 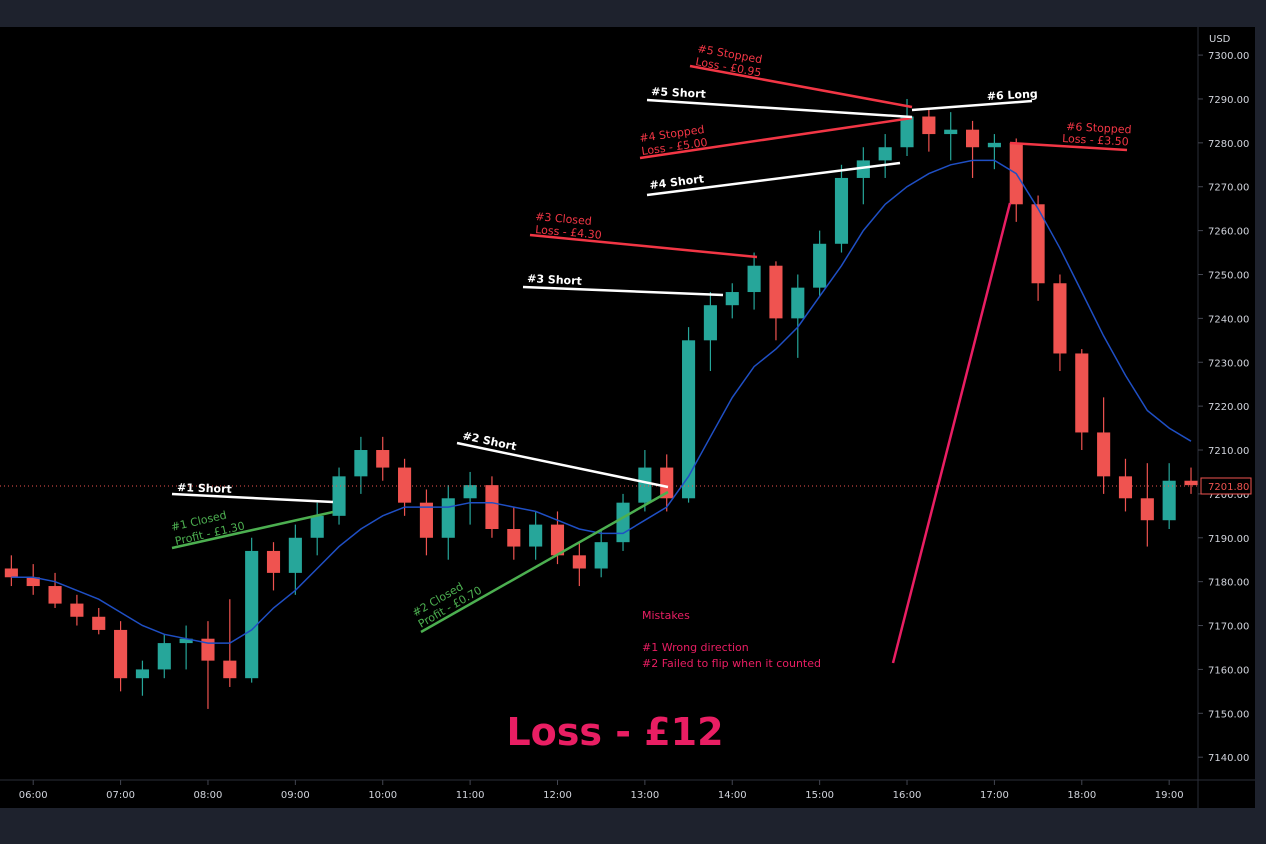 I want to click on x-tick-label: 19:00, so click(x=1169, y=795).